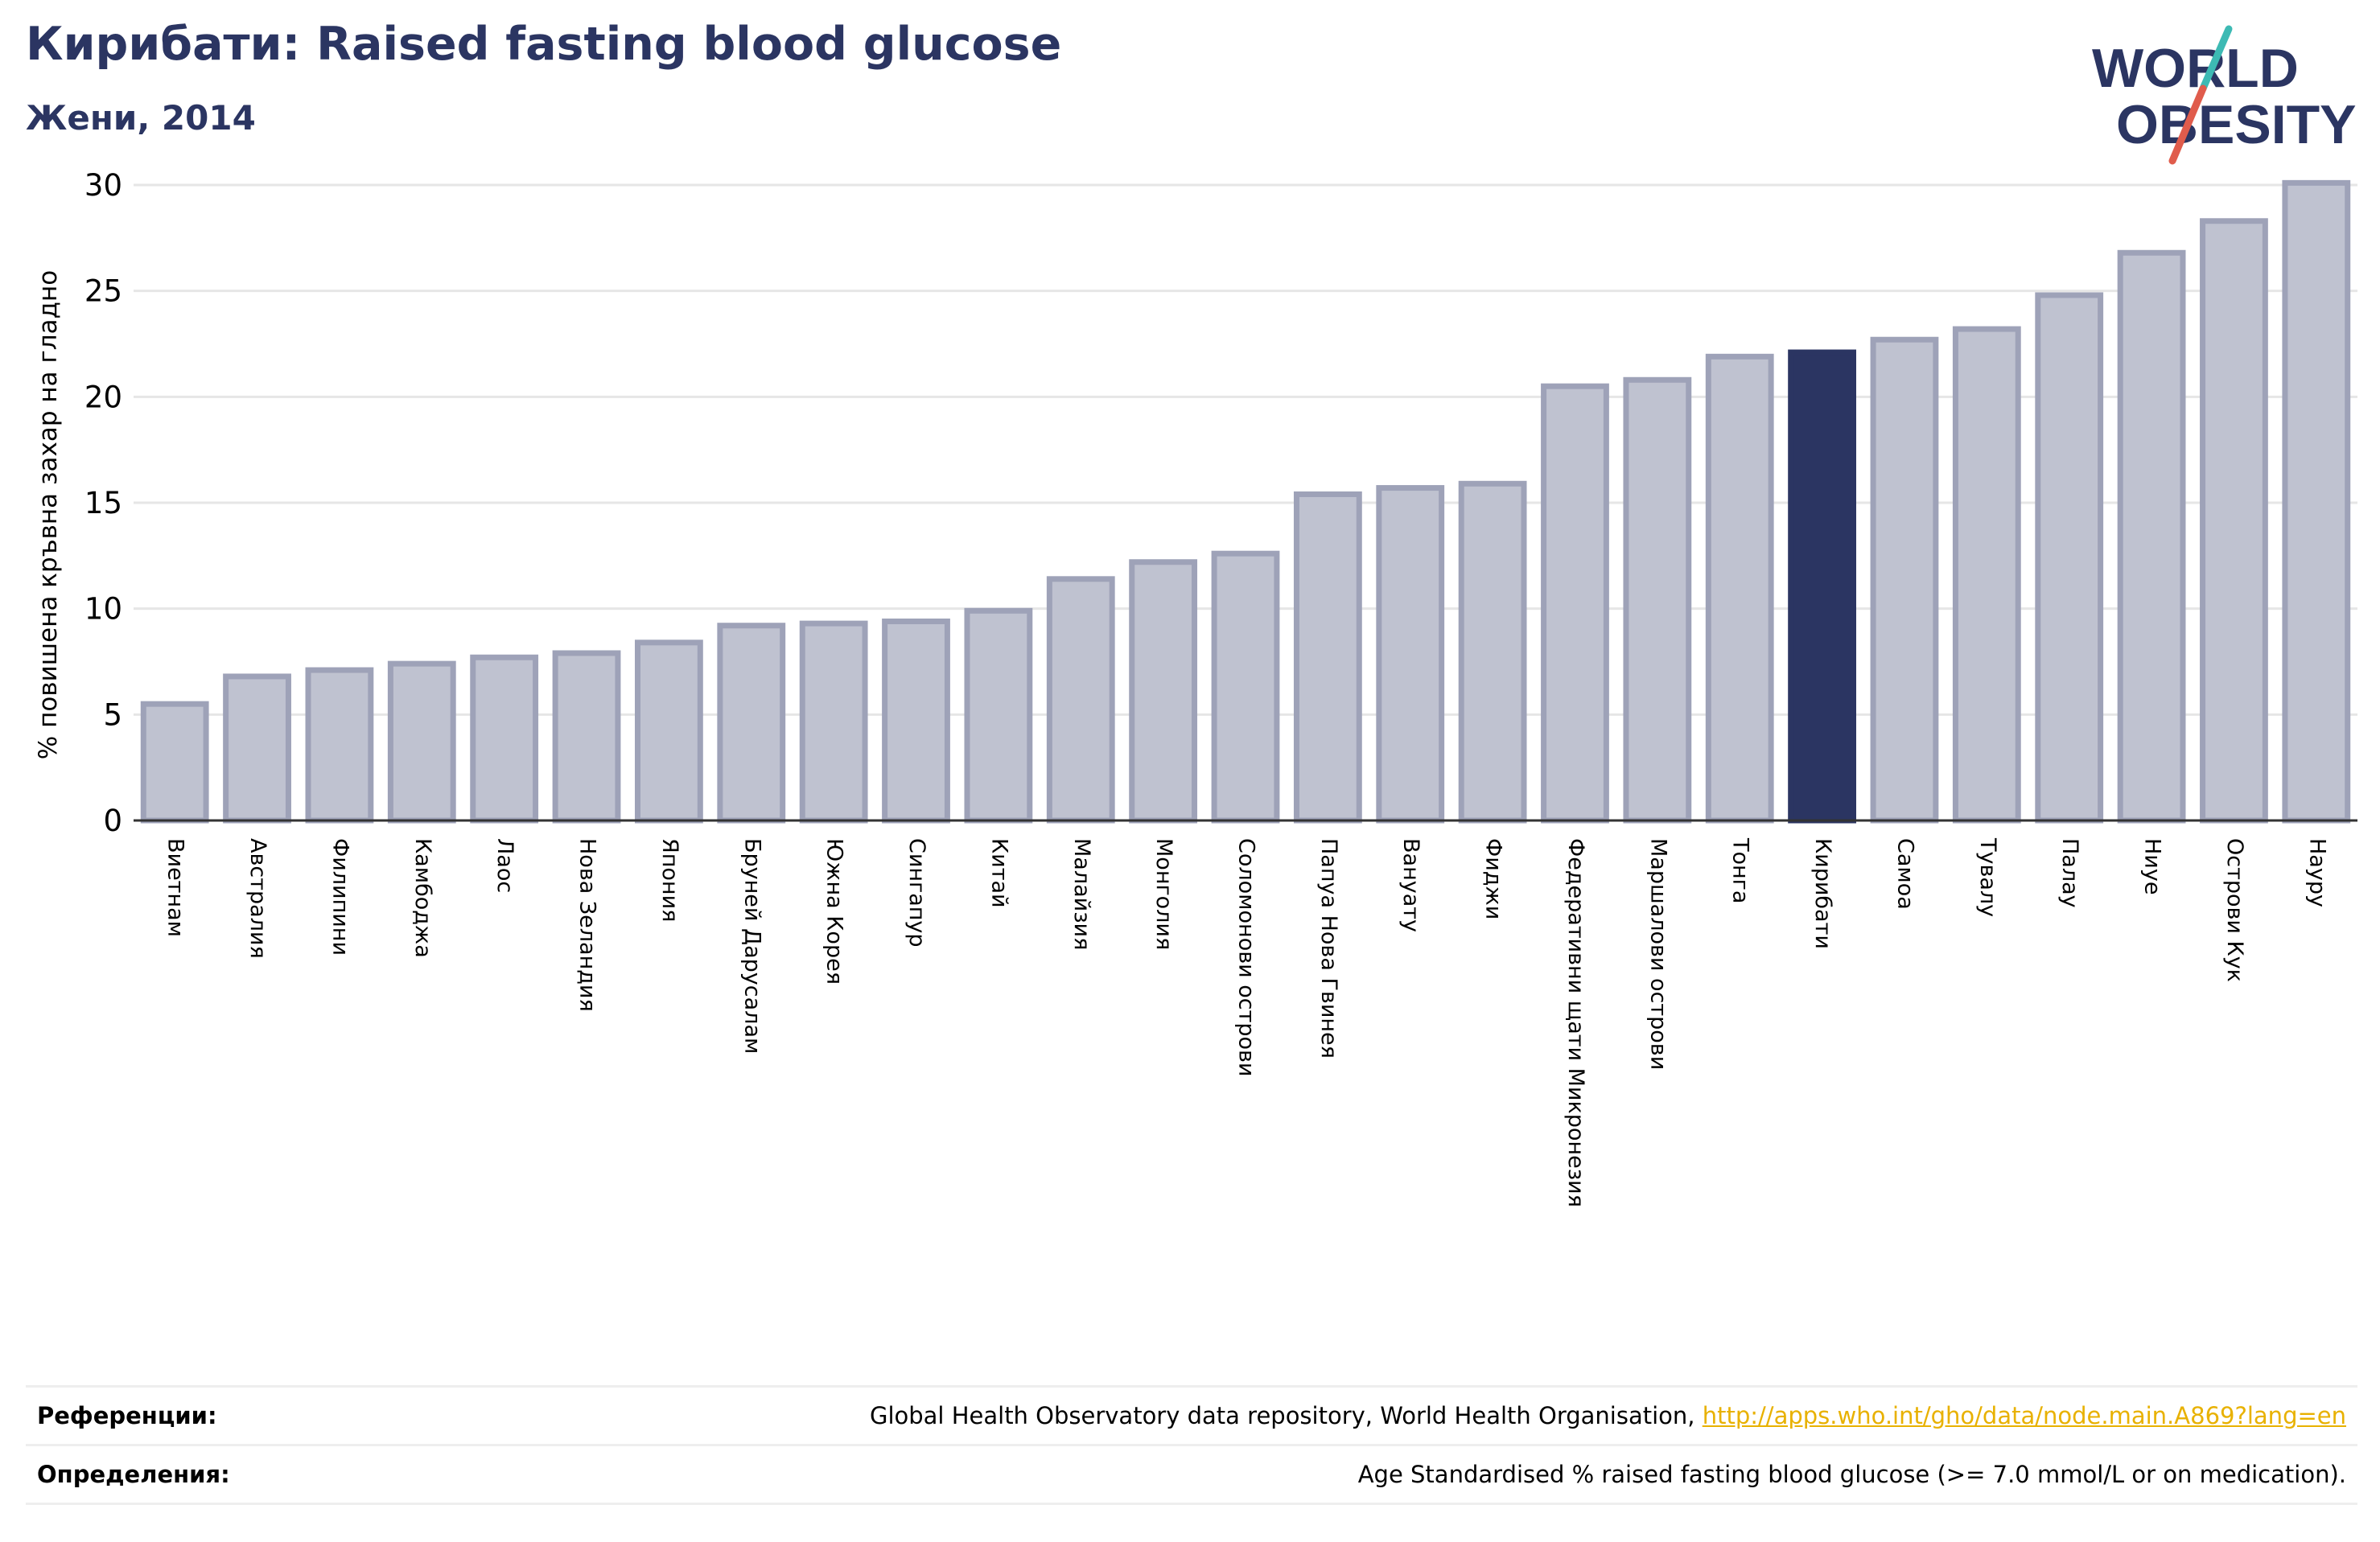  I want to click on x-tick-label: Монголия, so click(1163, 894).